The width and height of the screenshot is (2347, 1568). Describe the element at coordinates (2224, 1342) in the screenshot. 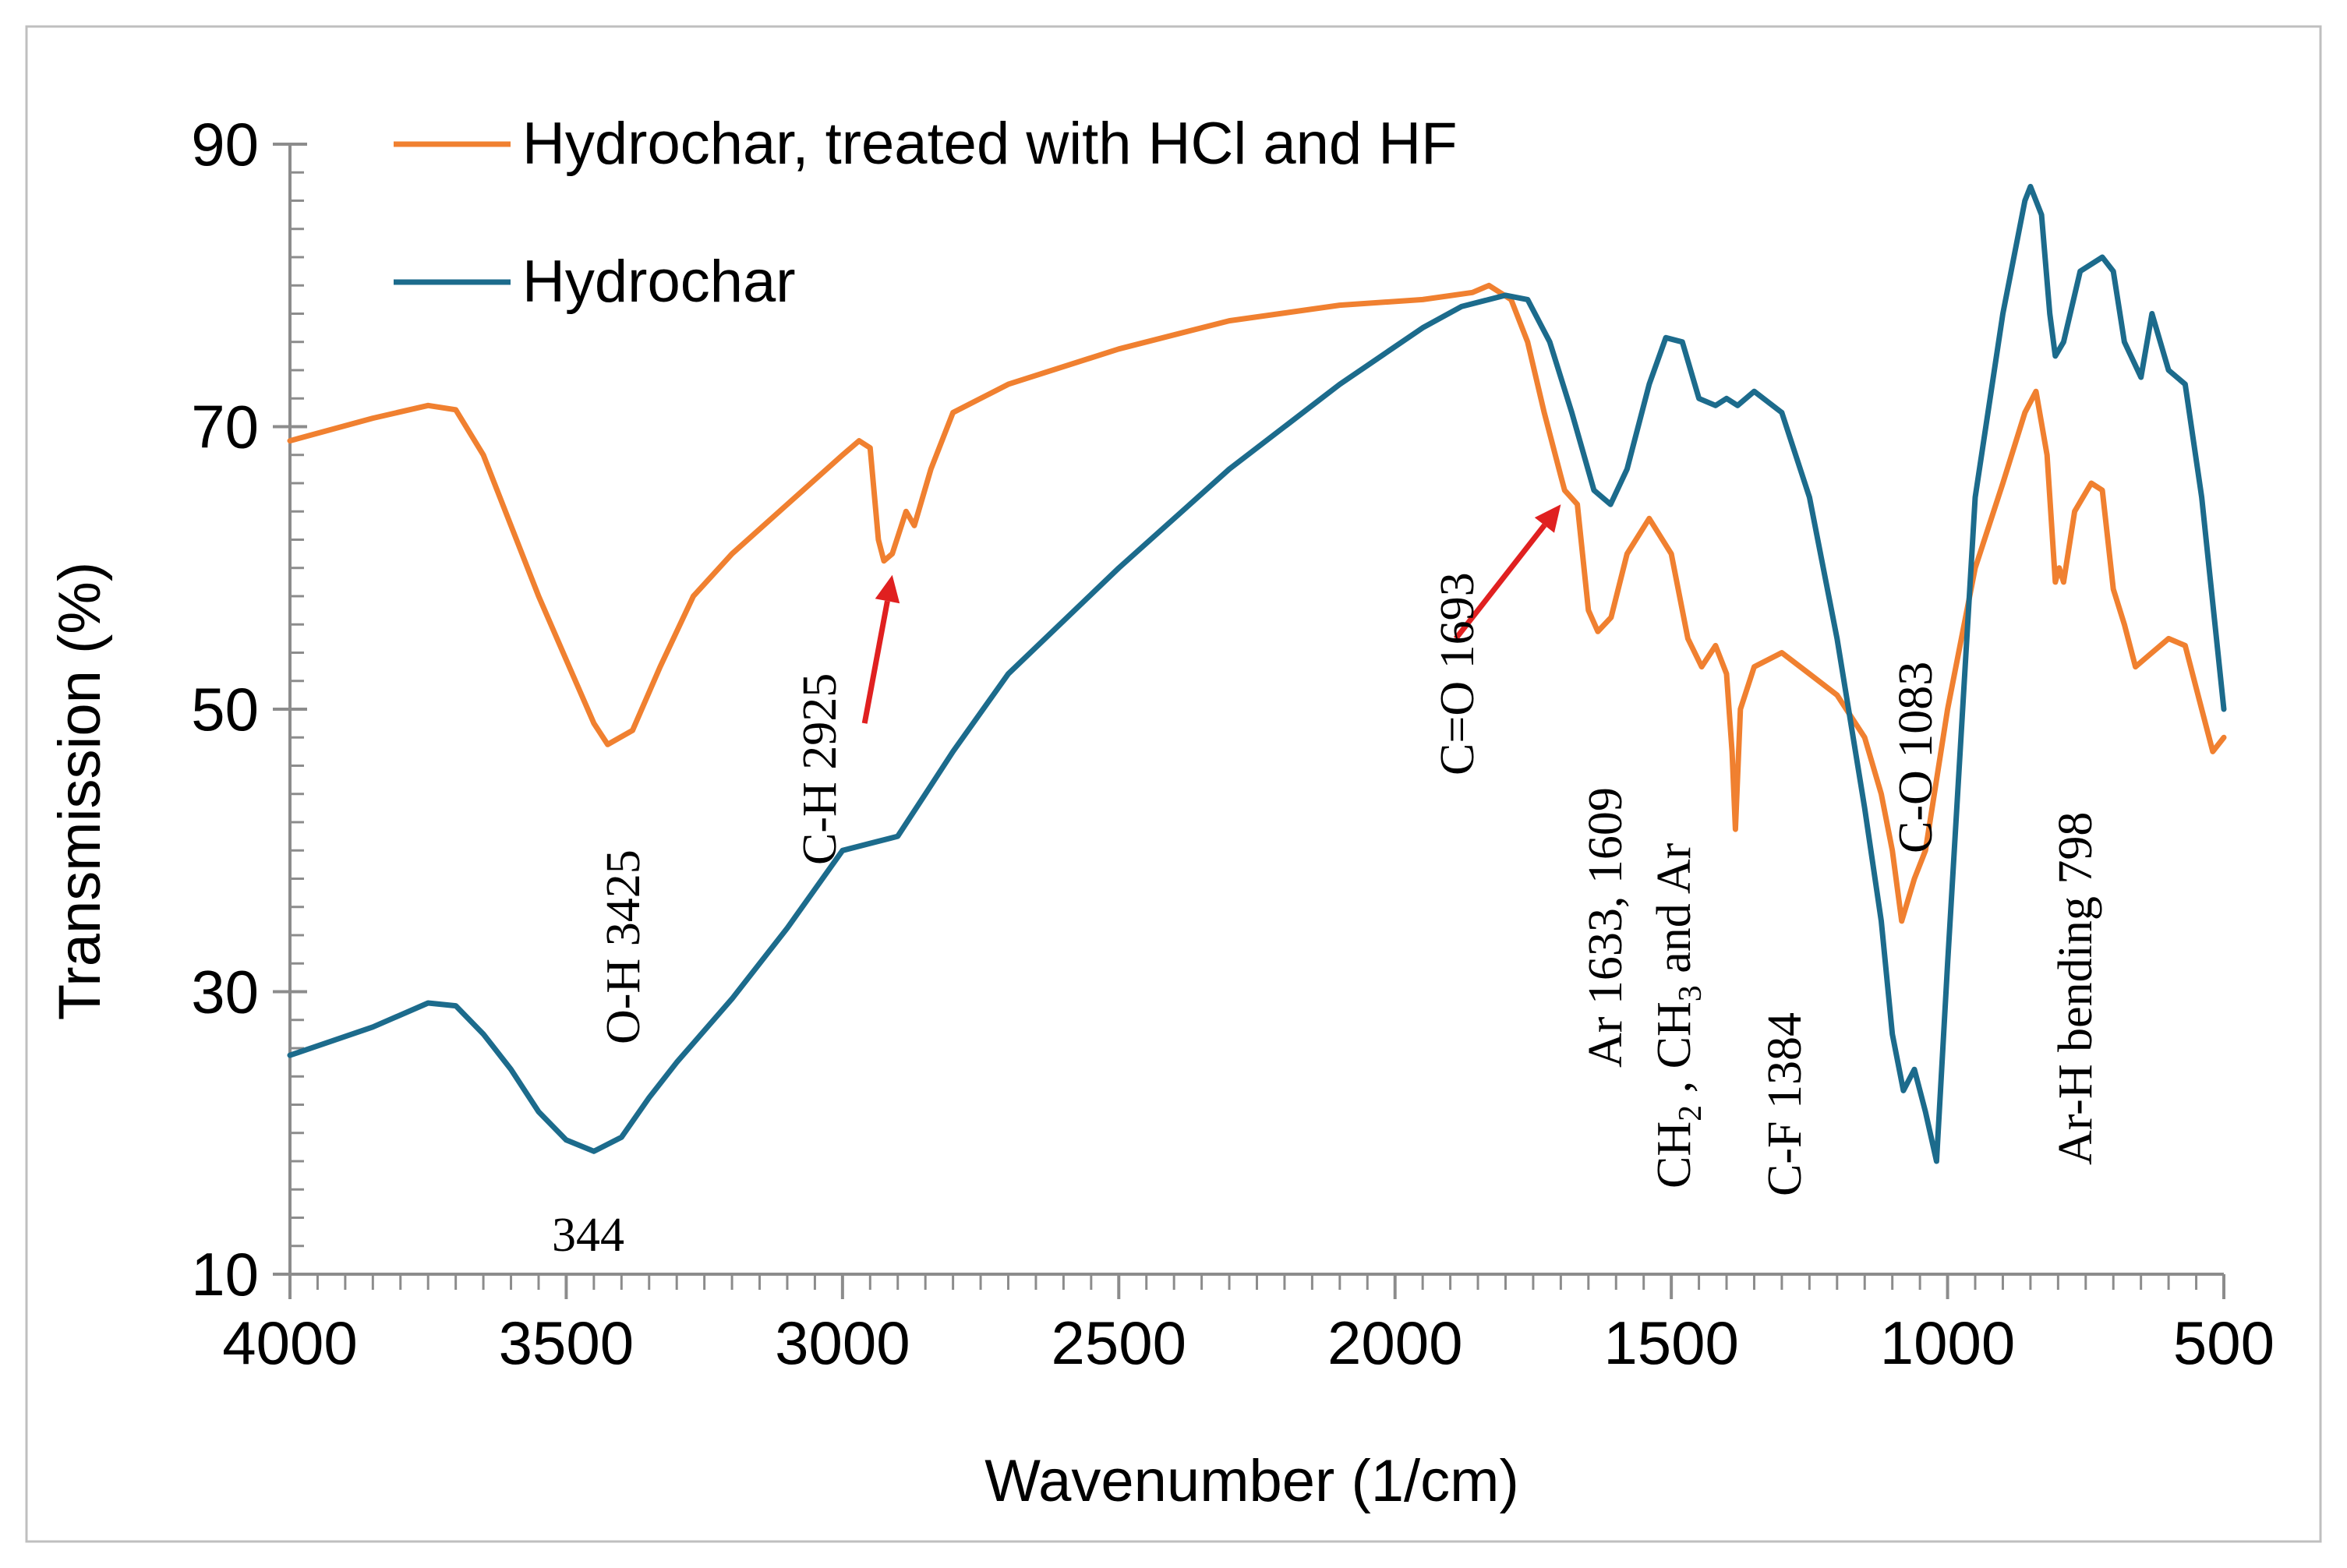

I see `x-tick-label: 500` at that location.